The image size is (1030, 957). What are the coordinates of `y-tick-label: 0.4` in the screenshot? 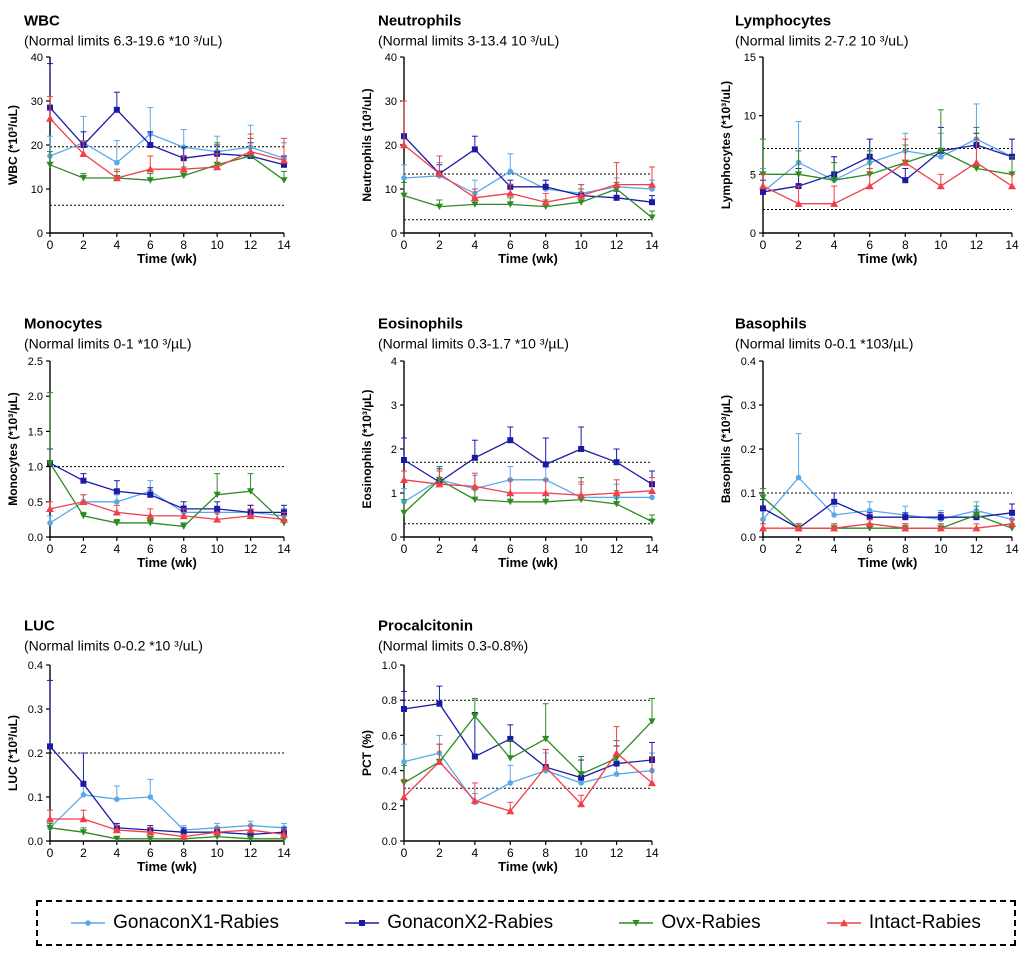 It's located at (389, 772).